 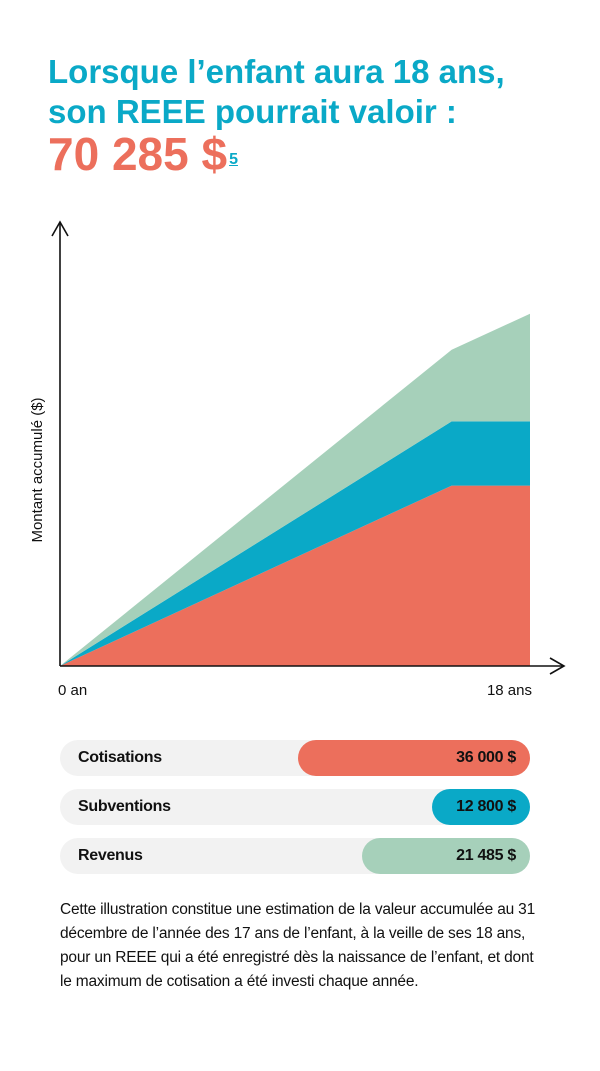 What do you see at coordinates (252, 111) in the screenshot?
I see `headline-line-2: son REEE pourrait valoir :` at bounding box center [252, 111].